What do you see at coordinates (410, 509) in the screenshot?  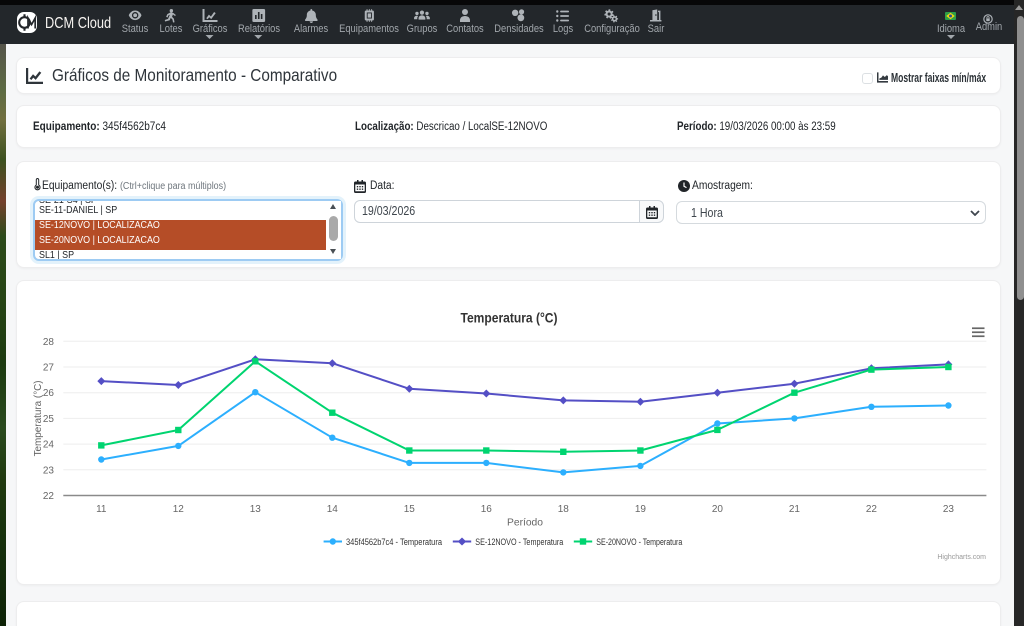 I see `svg-text: 15` at bounding box center [410, 509].